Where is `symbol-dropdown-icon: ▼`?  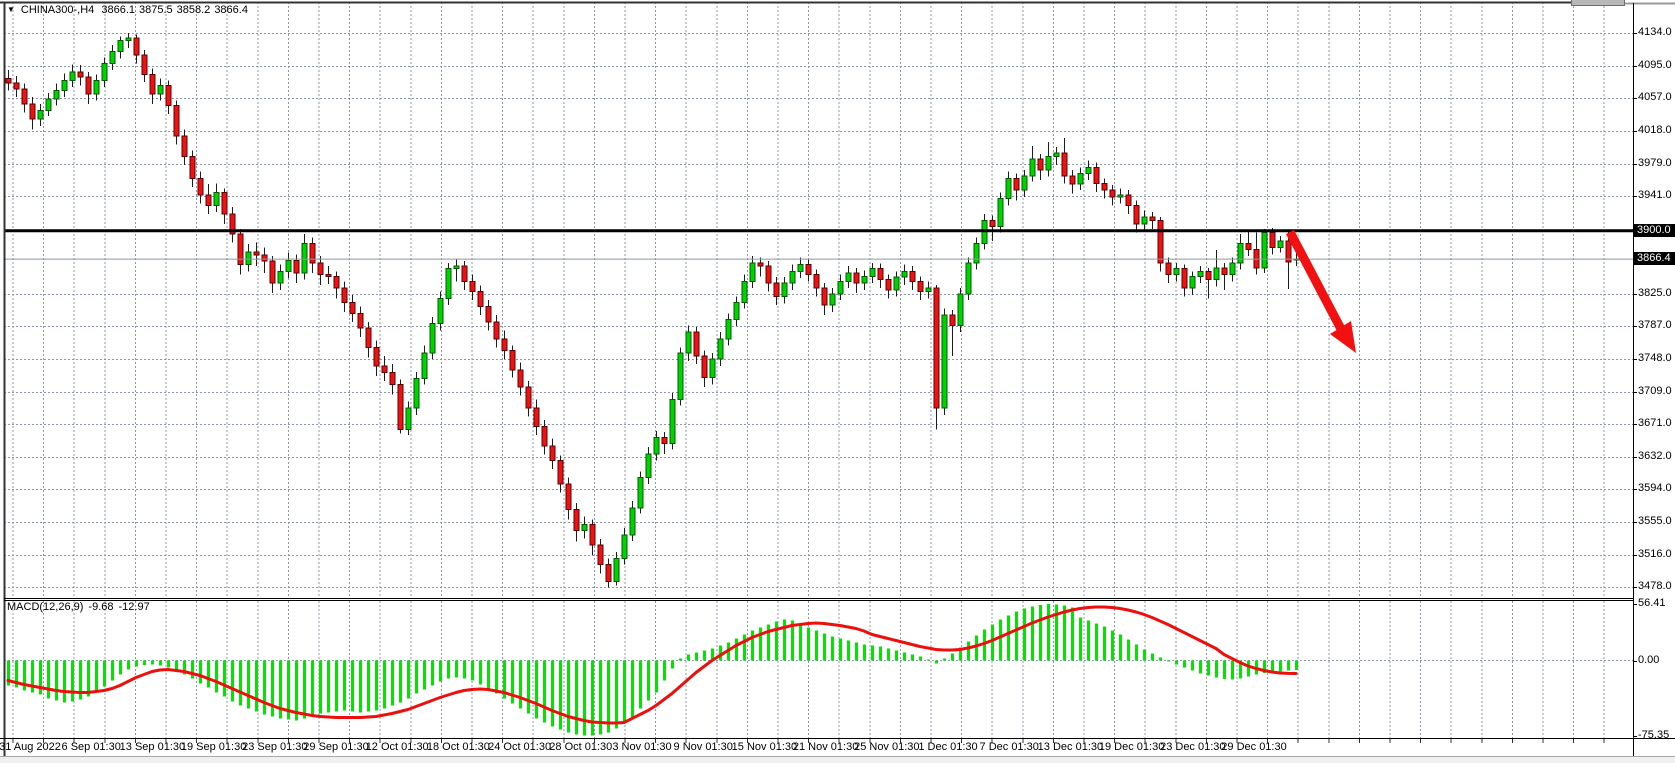 symbol-dropdown-icon: ▼ is located at coordinates (11, 9).